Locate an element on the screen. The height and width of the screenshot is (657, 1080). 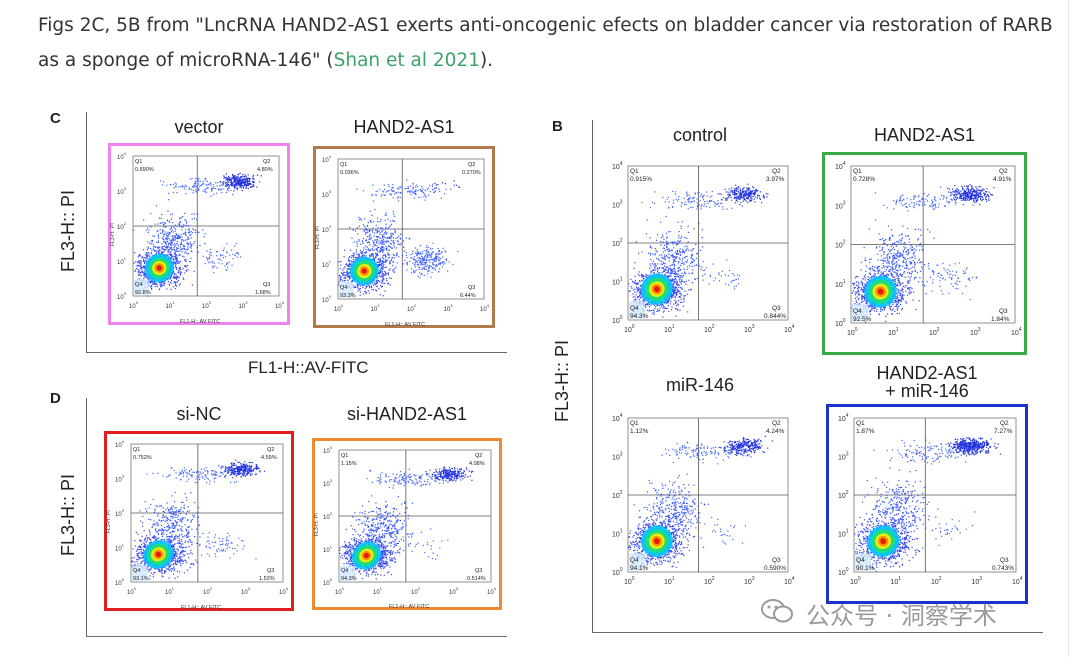
panel-d-ylabel: FL3-H:: PI is located at coordinates (68, 514).